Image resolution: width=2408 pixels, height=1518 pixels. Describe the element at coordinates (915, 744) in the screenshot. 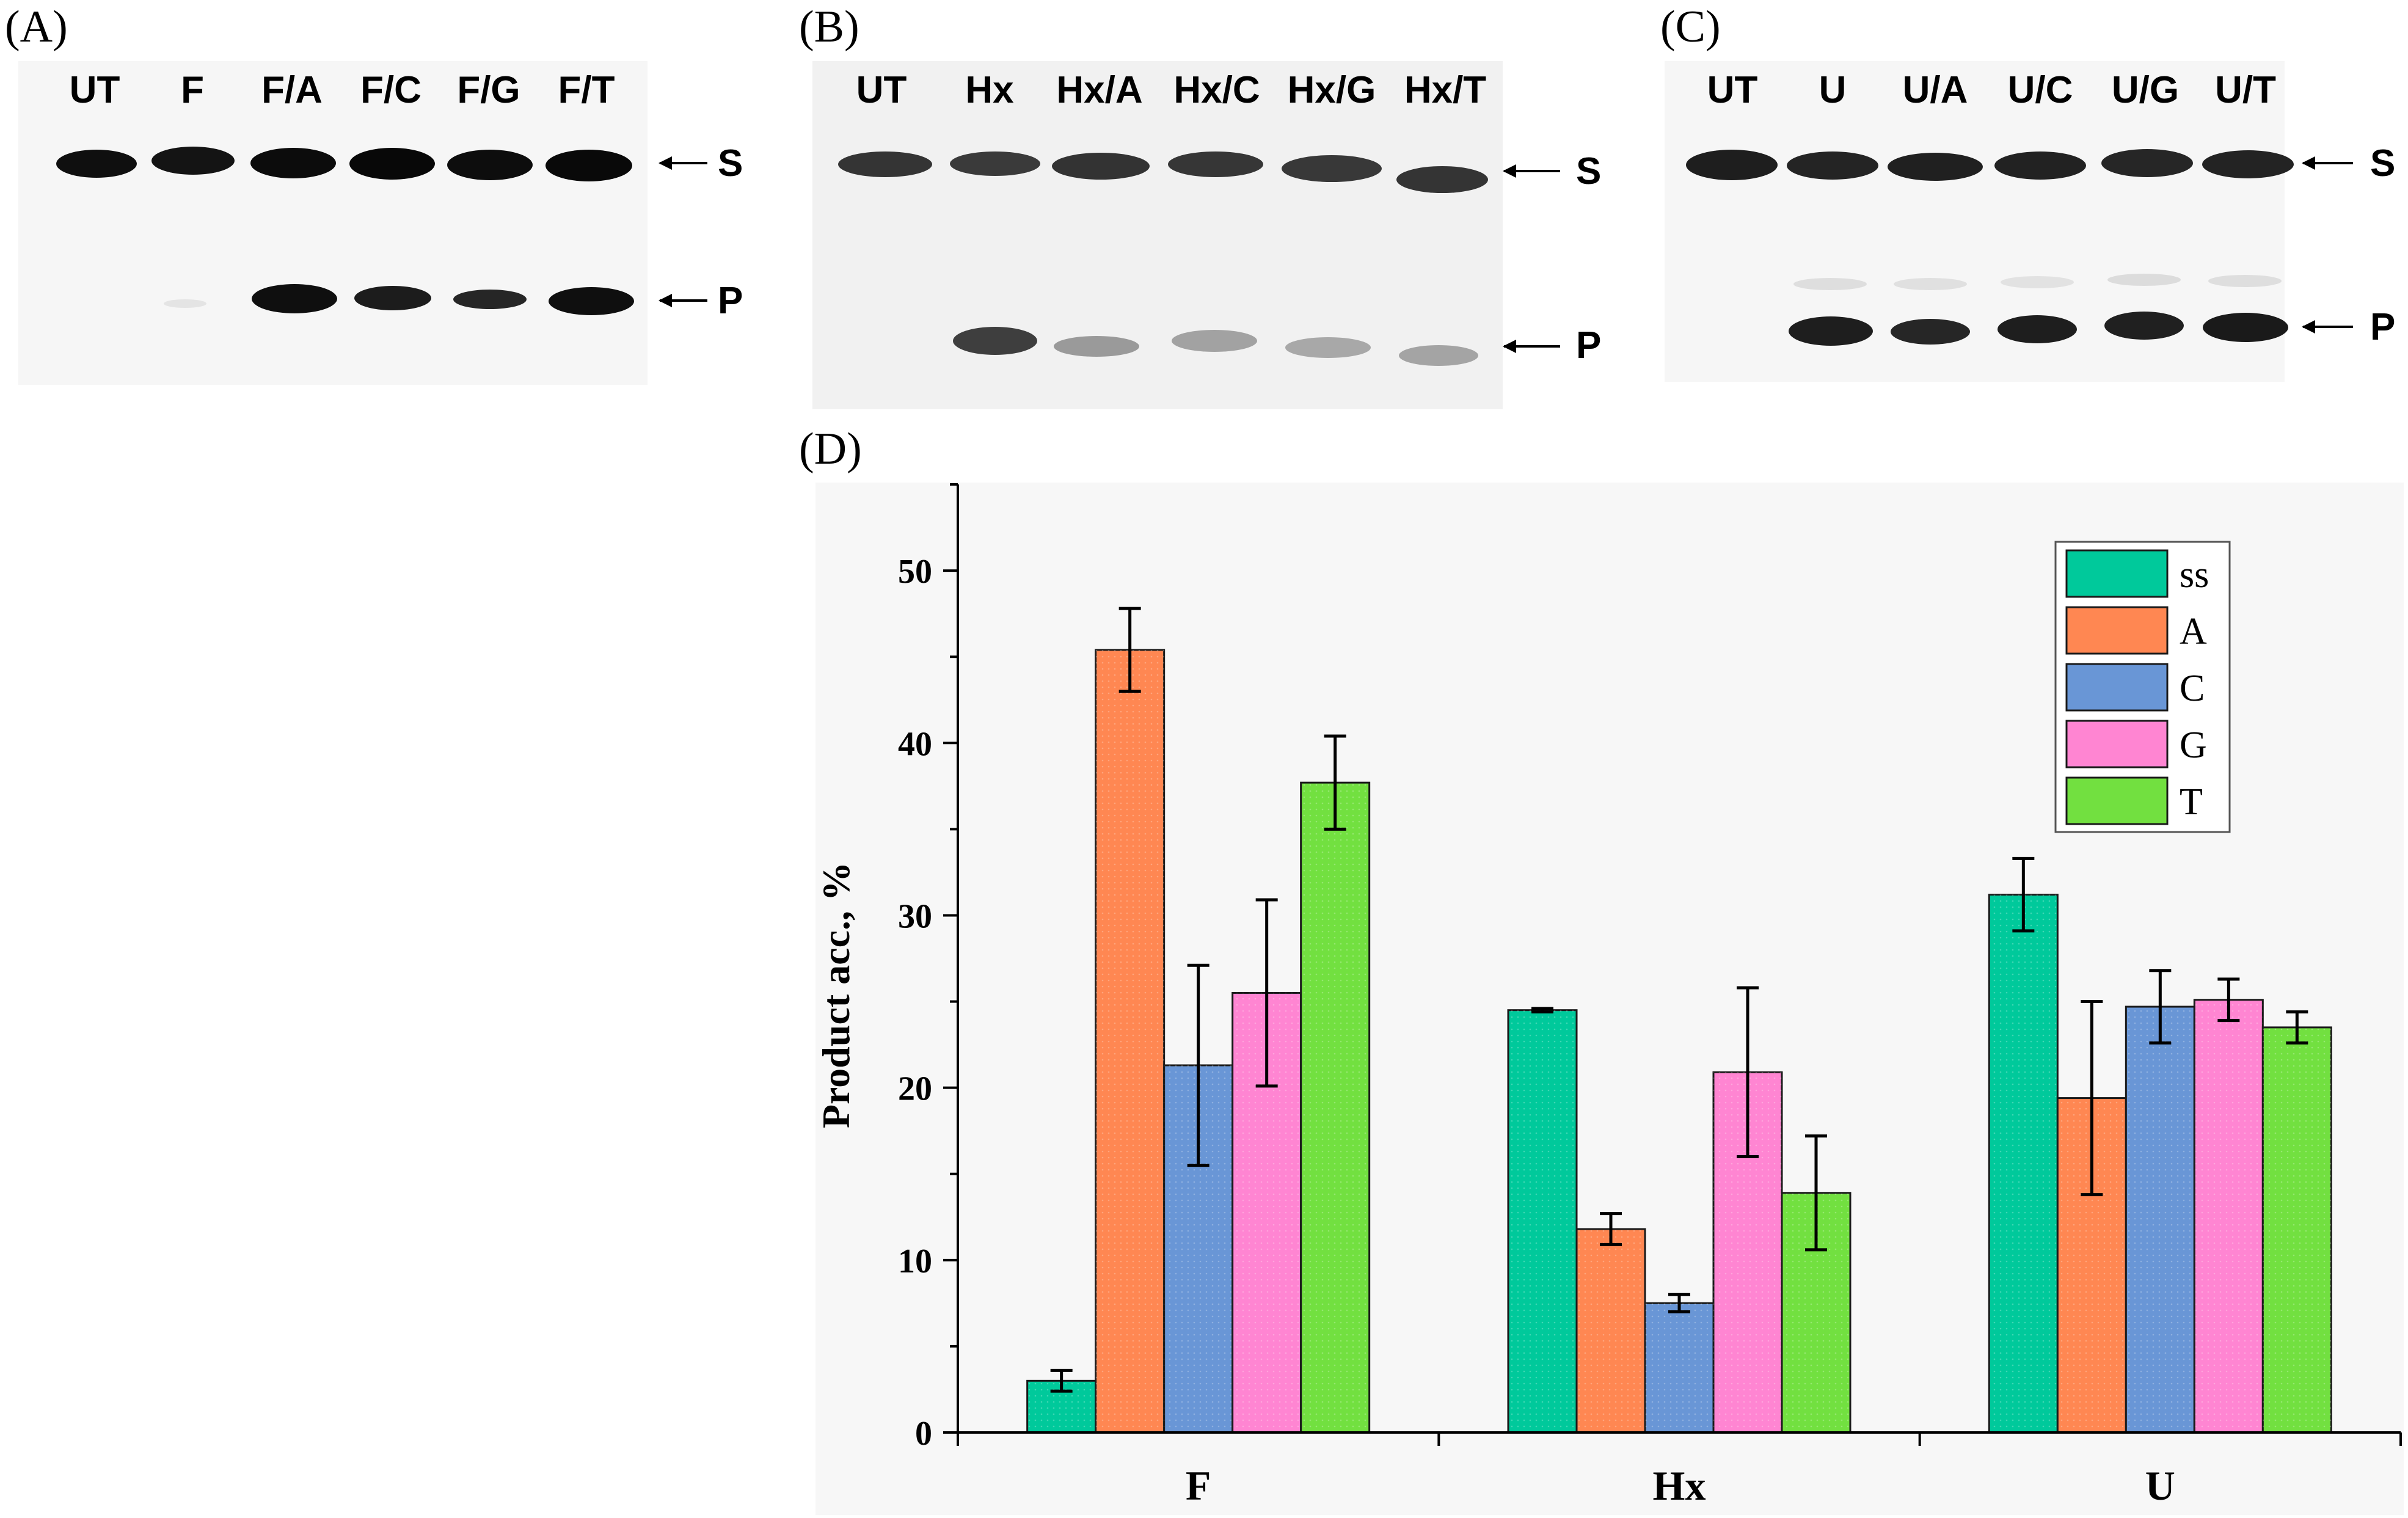

I see `y-tick-label: 40` at that location.